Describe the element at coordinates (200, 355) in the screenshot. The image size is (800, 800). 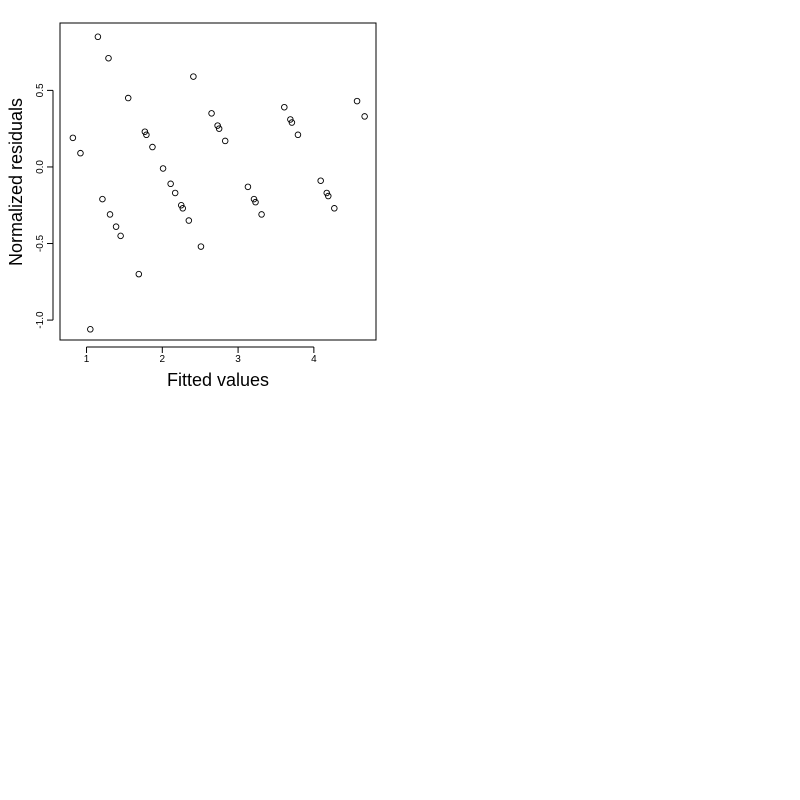
I see `x-axis: 1 2 3 4` at that location.